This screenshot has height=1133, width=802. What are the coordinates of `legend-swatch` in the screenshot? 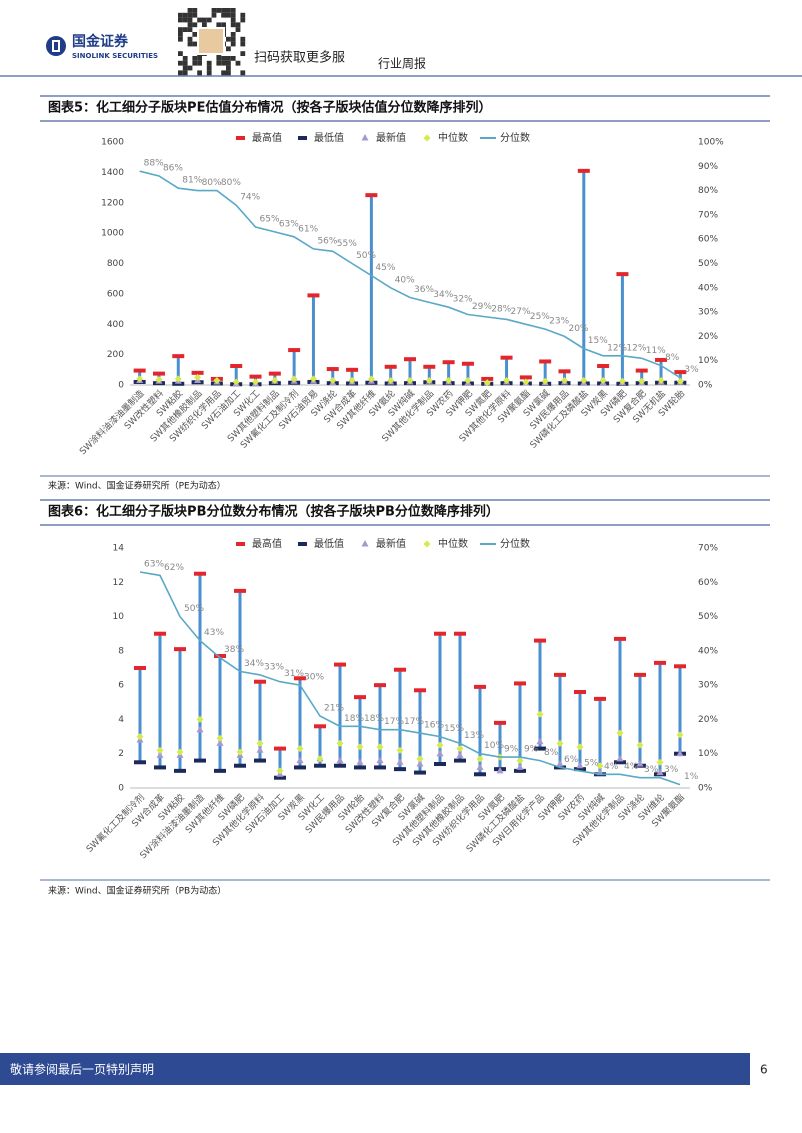 It's located at (427, 138).